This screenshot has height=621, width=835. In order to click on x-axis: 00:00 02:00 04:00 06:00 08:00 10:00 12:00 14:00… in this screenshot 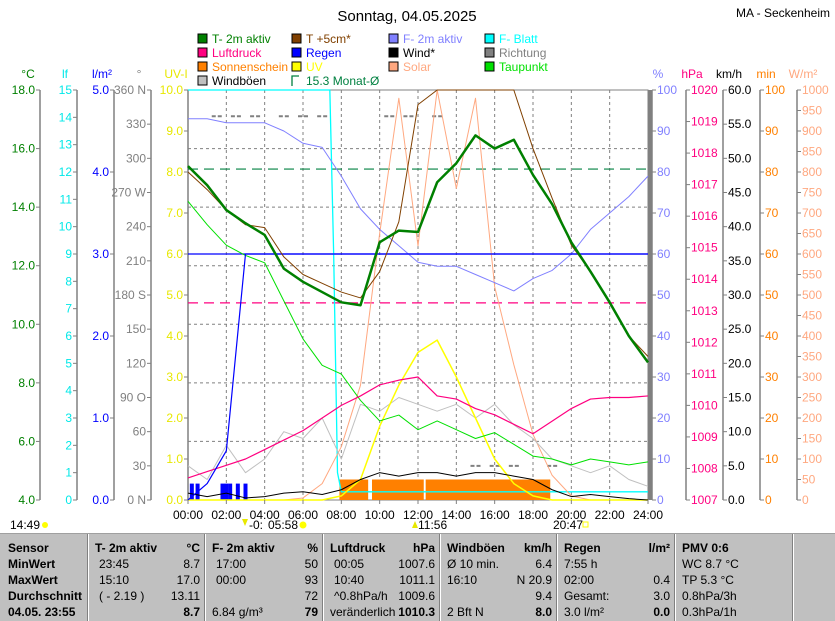, I will do `click(418, 511)`.